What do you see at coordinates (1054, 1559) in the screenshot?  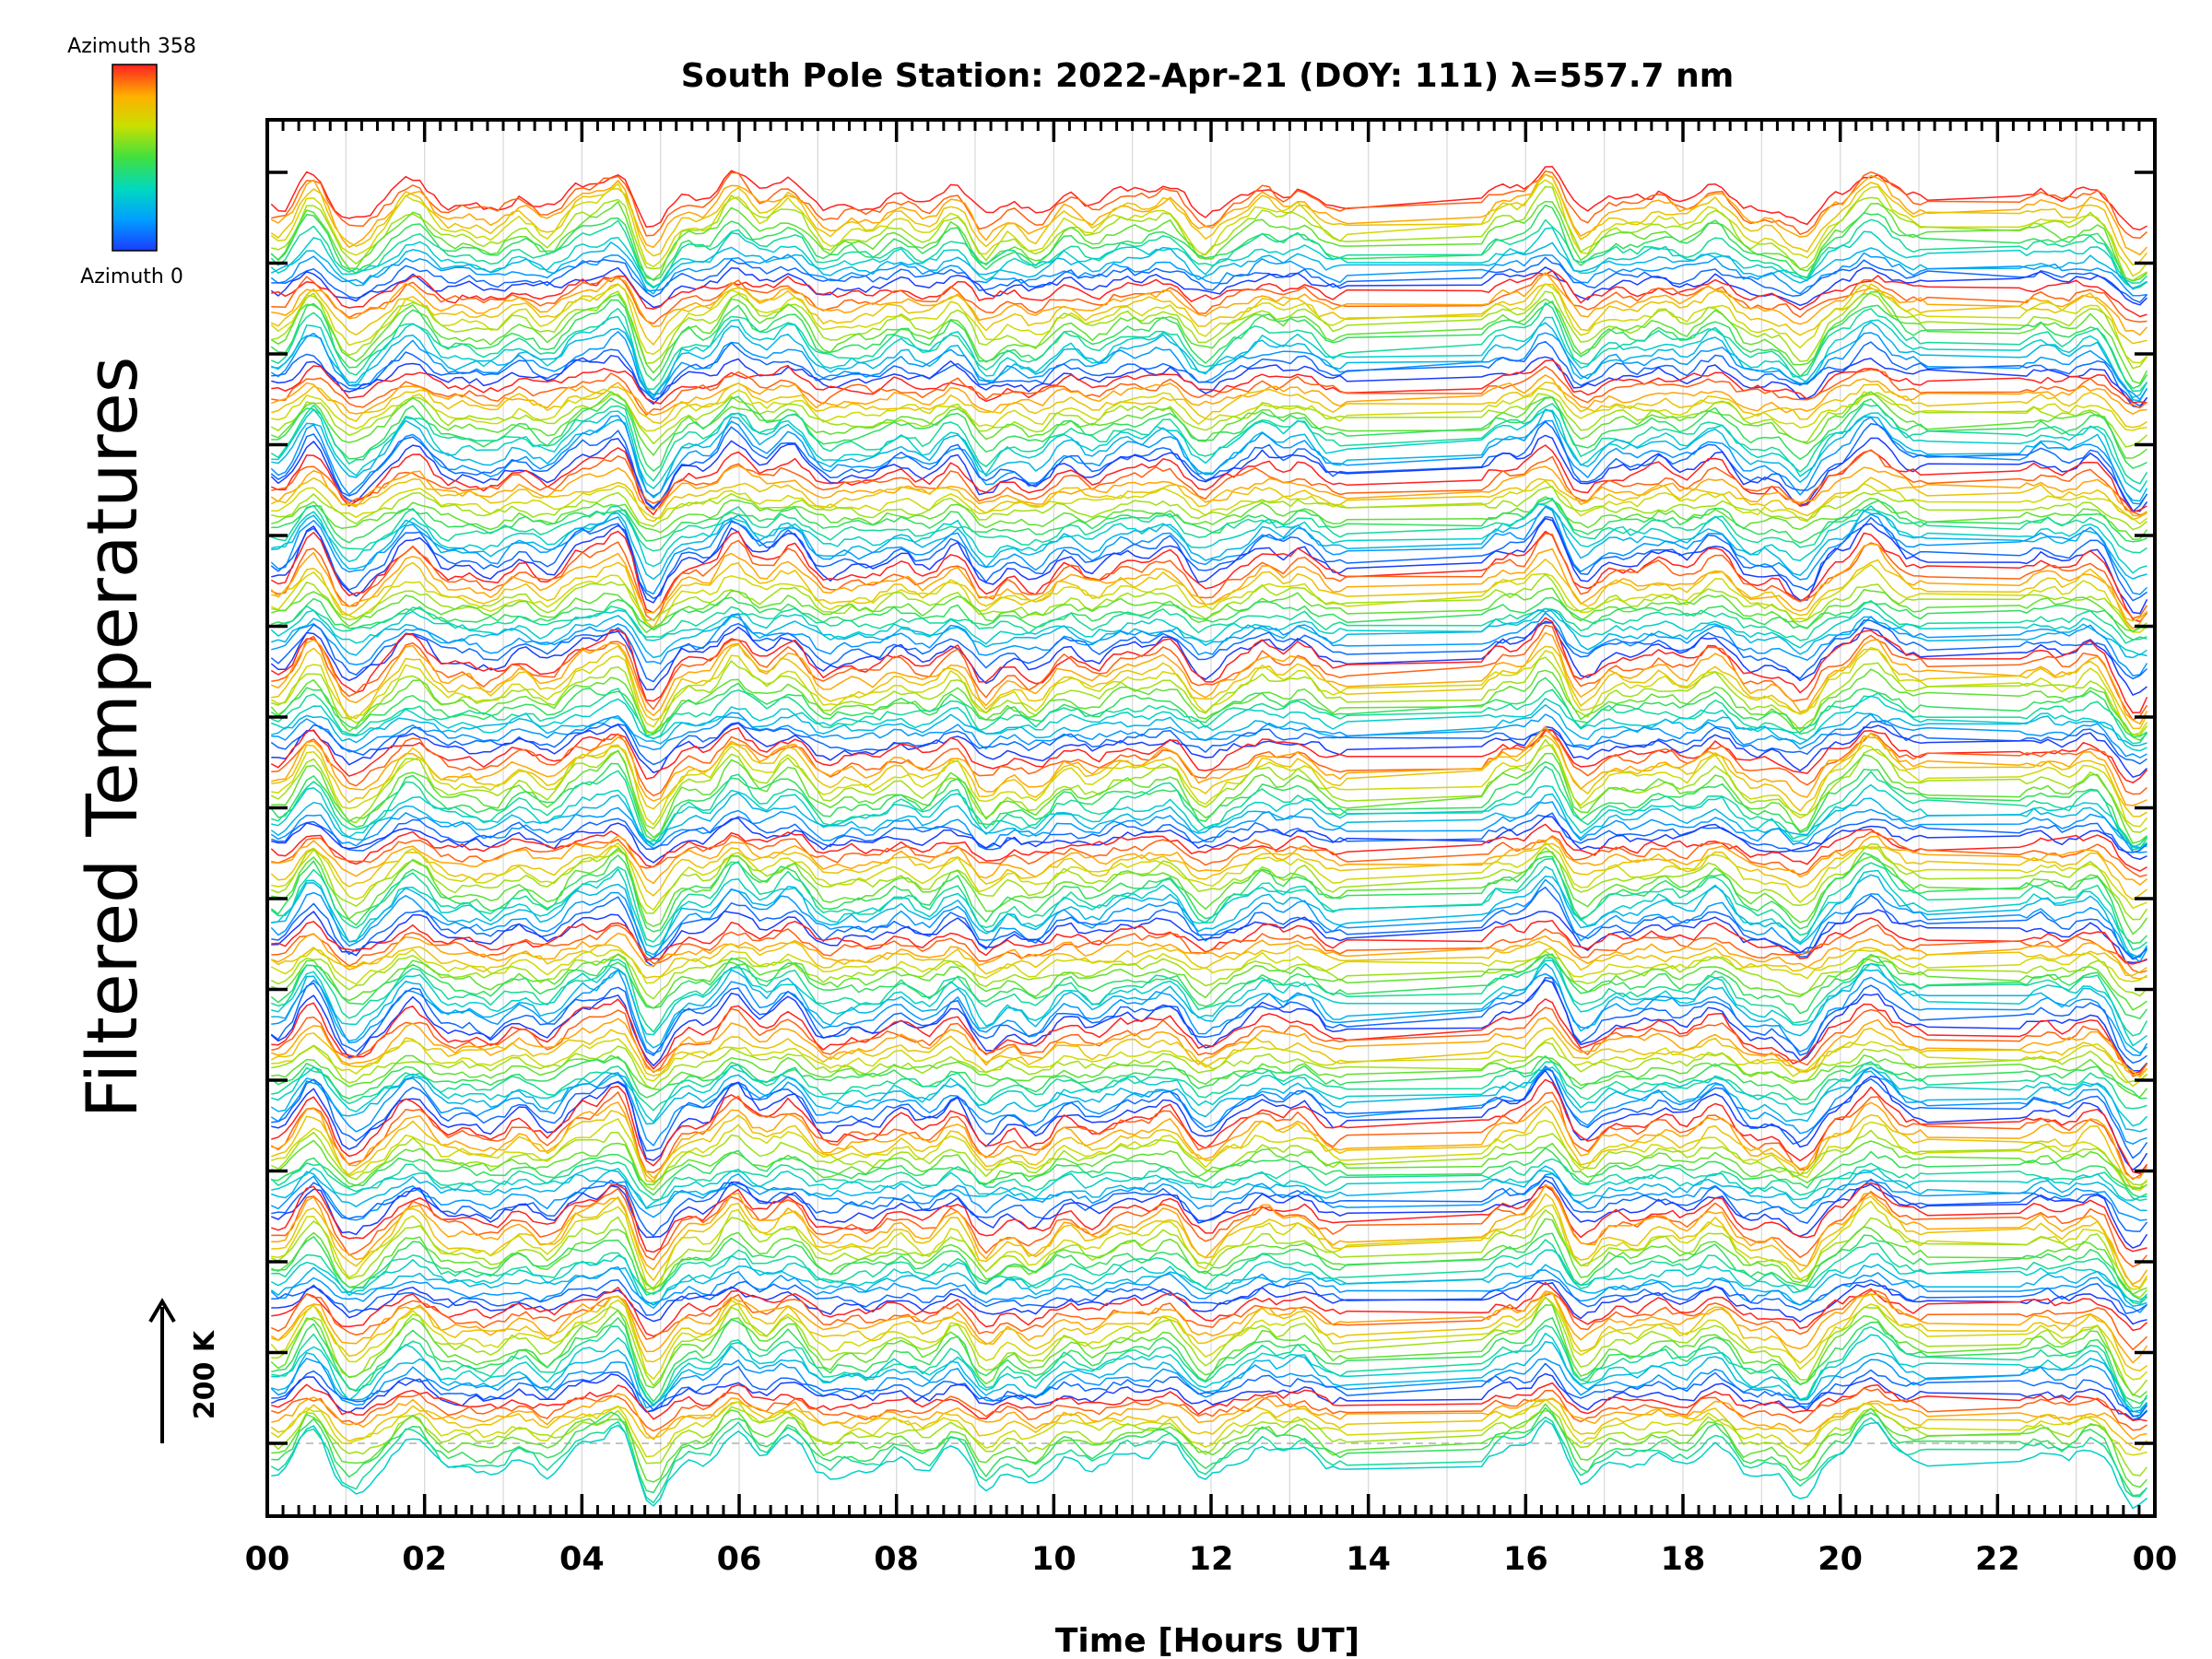 I see `x-tick-label: 10` at bounding box center [1054, 1559].